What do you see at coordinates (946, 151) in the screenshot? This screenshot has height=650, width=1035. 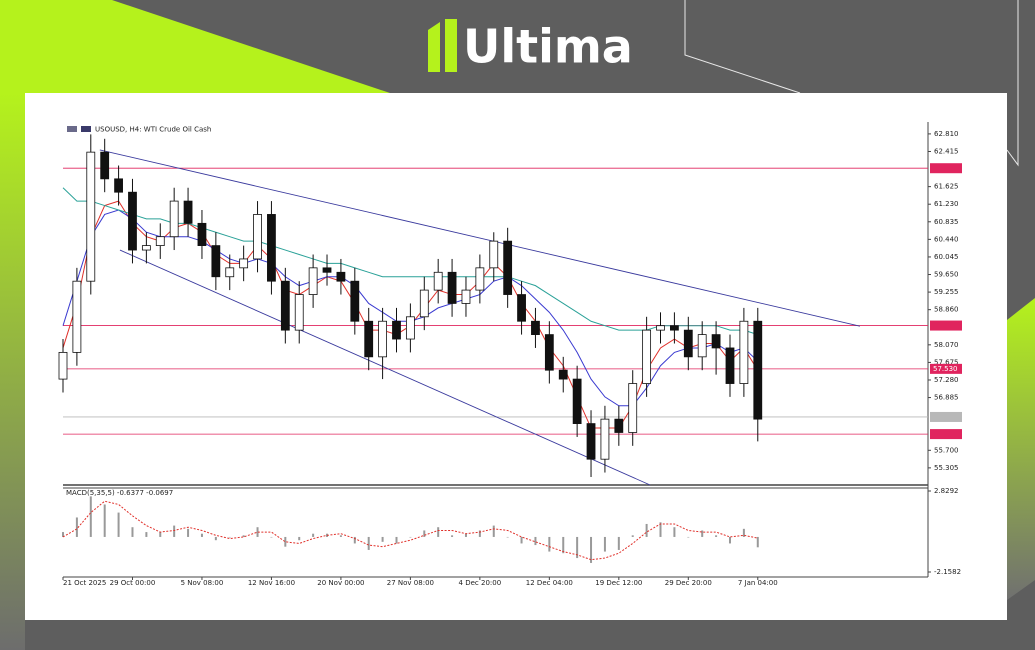 I see `y-tick-label: 62.415` at bounding box center [946, 151].